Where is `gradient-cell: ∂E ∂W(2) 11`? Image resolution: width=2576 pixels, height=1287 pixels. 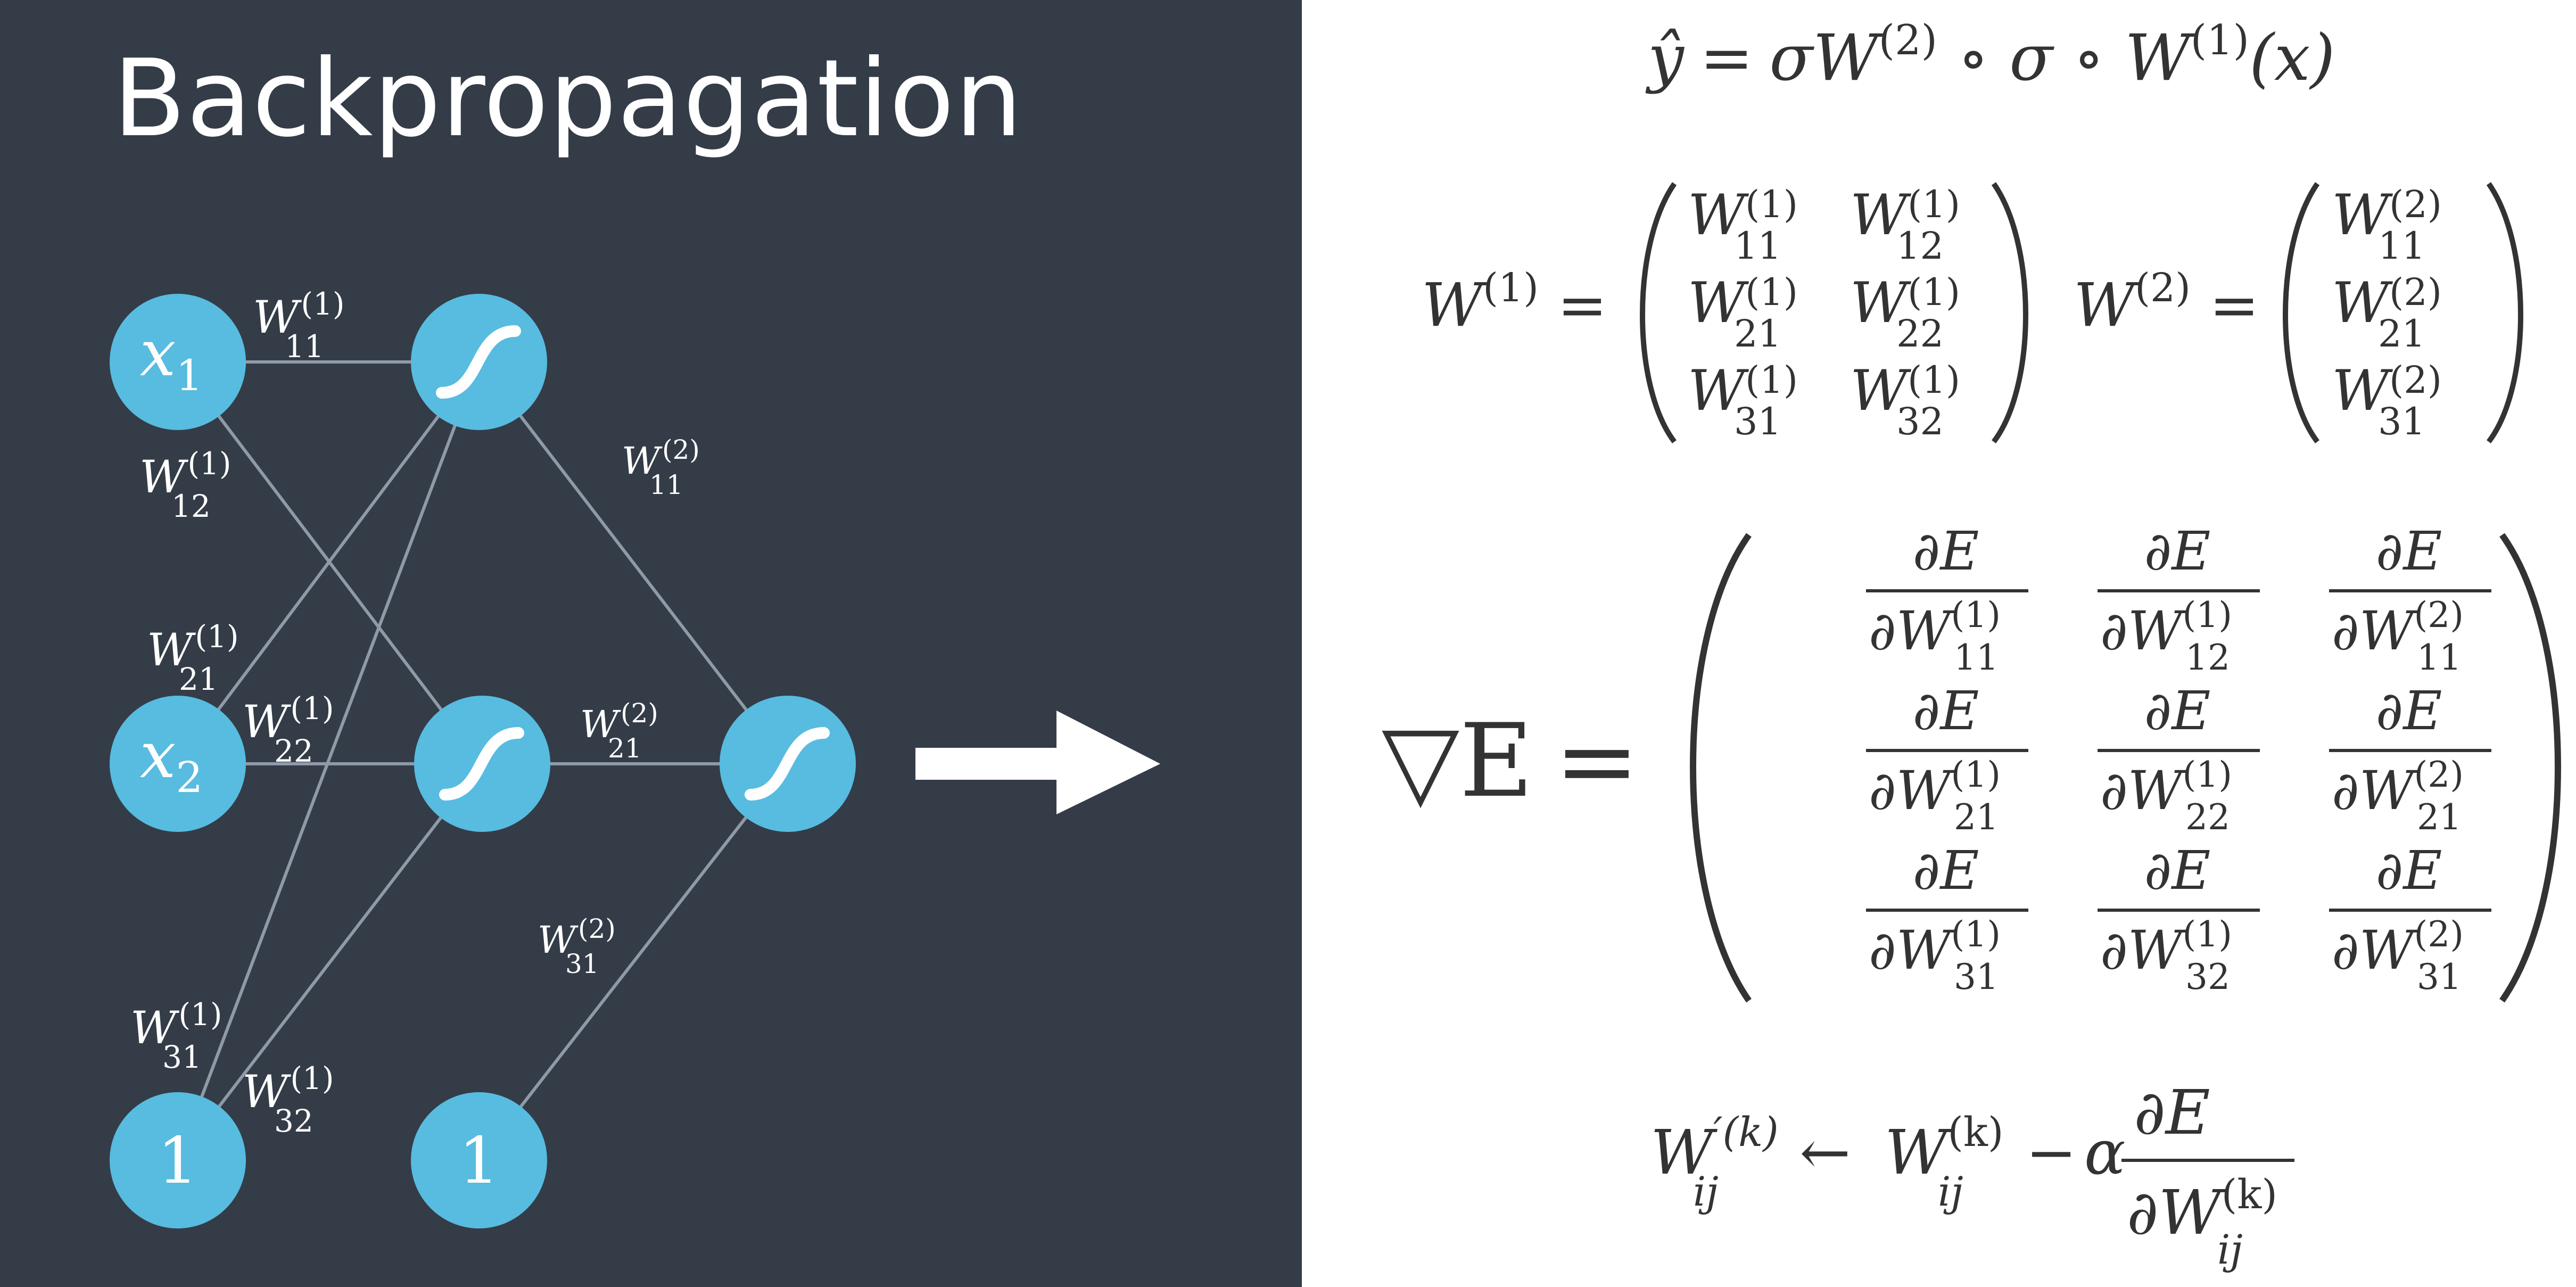 gradient-cell: ∂E ∂W(2) 11 is located at coordinates (2410, 599).